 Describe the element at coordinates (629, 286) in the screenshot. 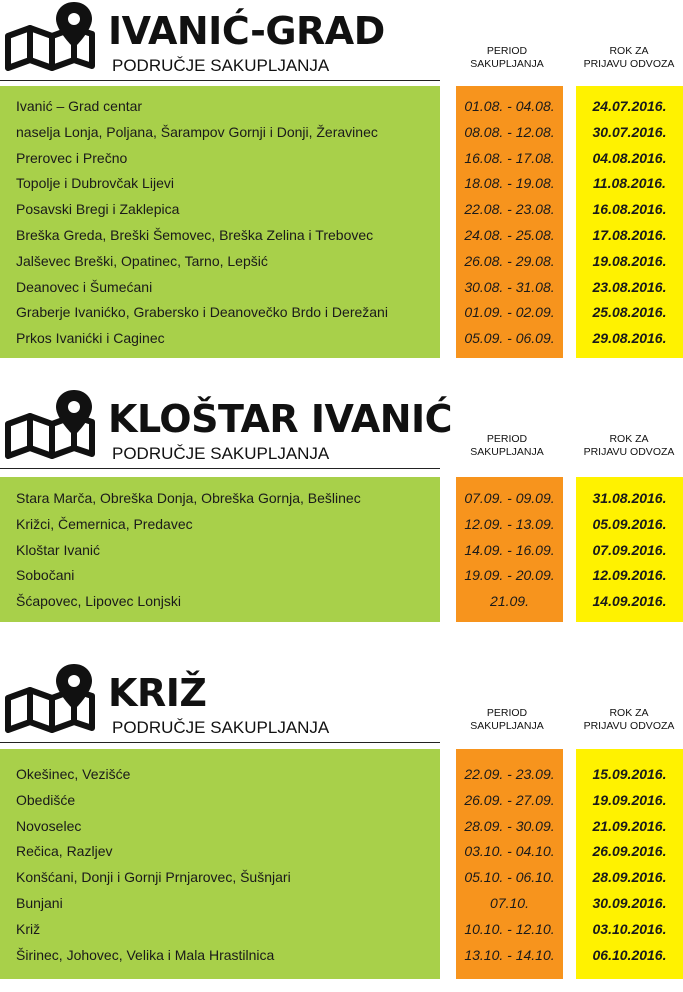

I see `request-deadline: 23.08.2016.` at that location.